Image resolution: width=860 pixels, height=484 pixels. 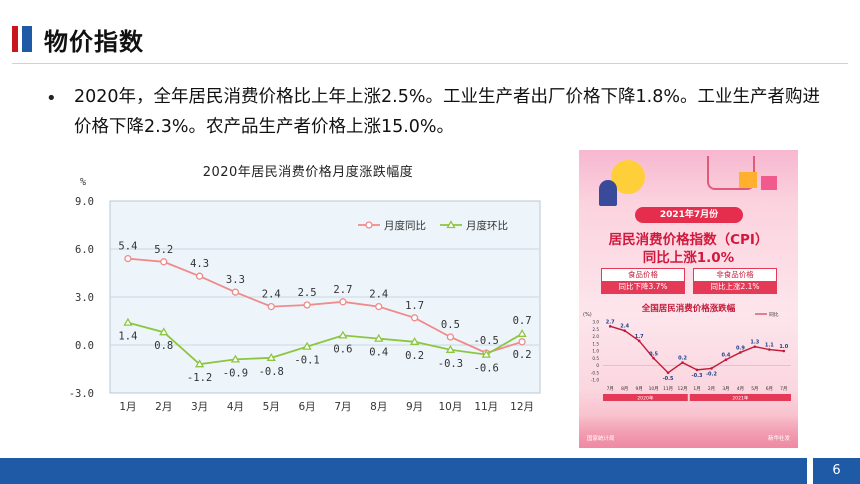 What do you see at coordinates (235, 280) in the screenshot?
I see `data-label-yoy: 3.3` at bounding box center [235, 280].